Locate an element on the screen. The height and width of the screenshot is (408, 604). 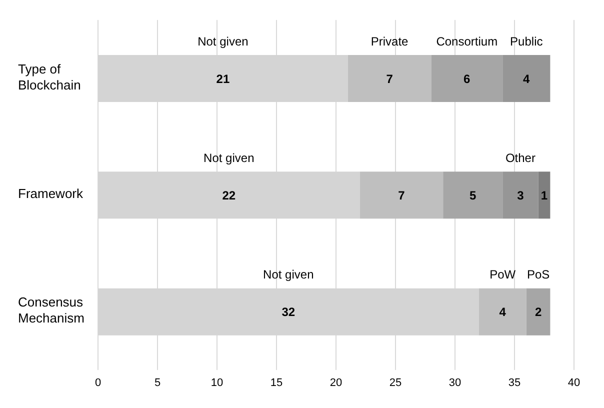
data-label: 2 is located at coordinates (538, 312).